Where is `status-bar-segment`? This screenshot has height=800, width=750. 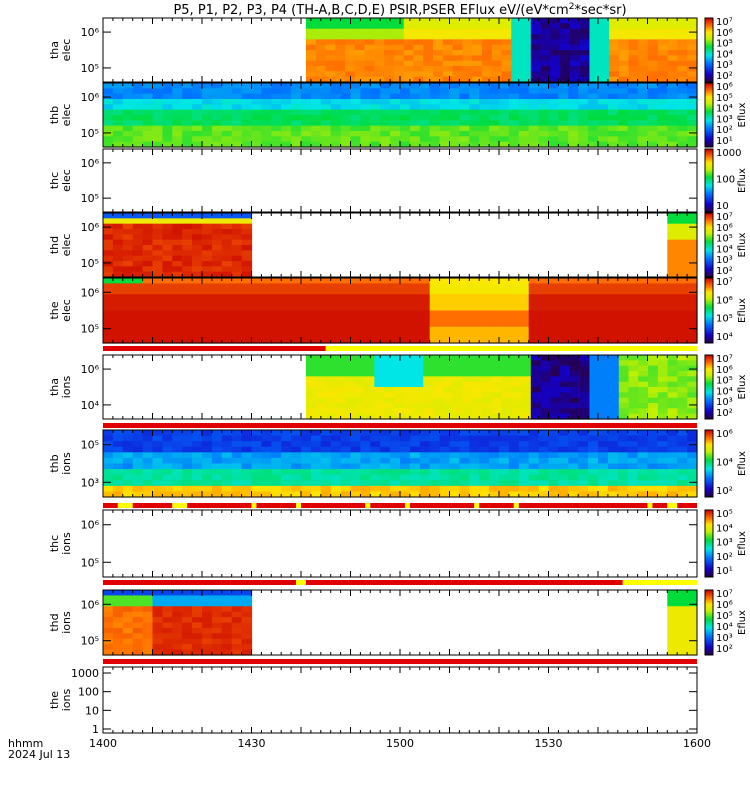 status-bar-segment is located at coordinates (672, 505).